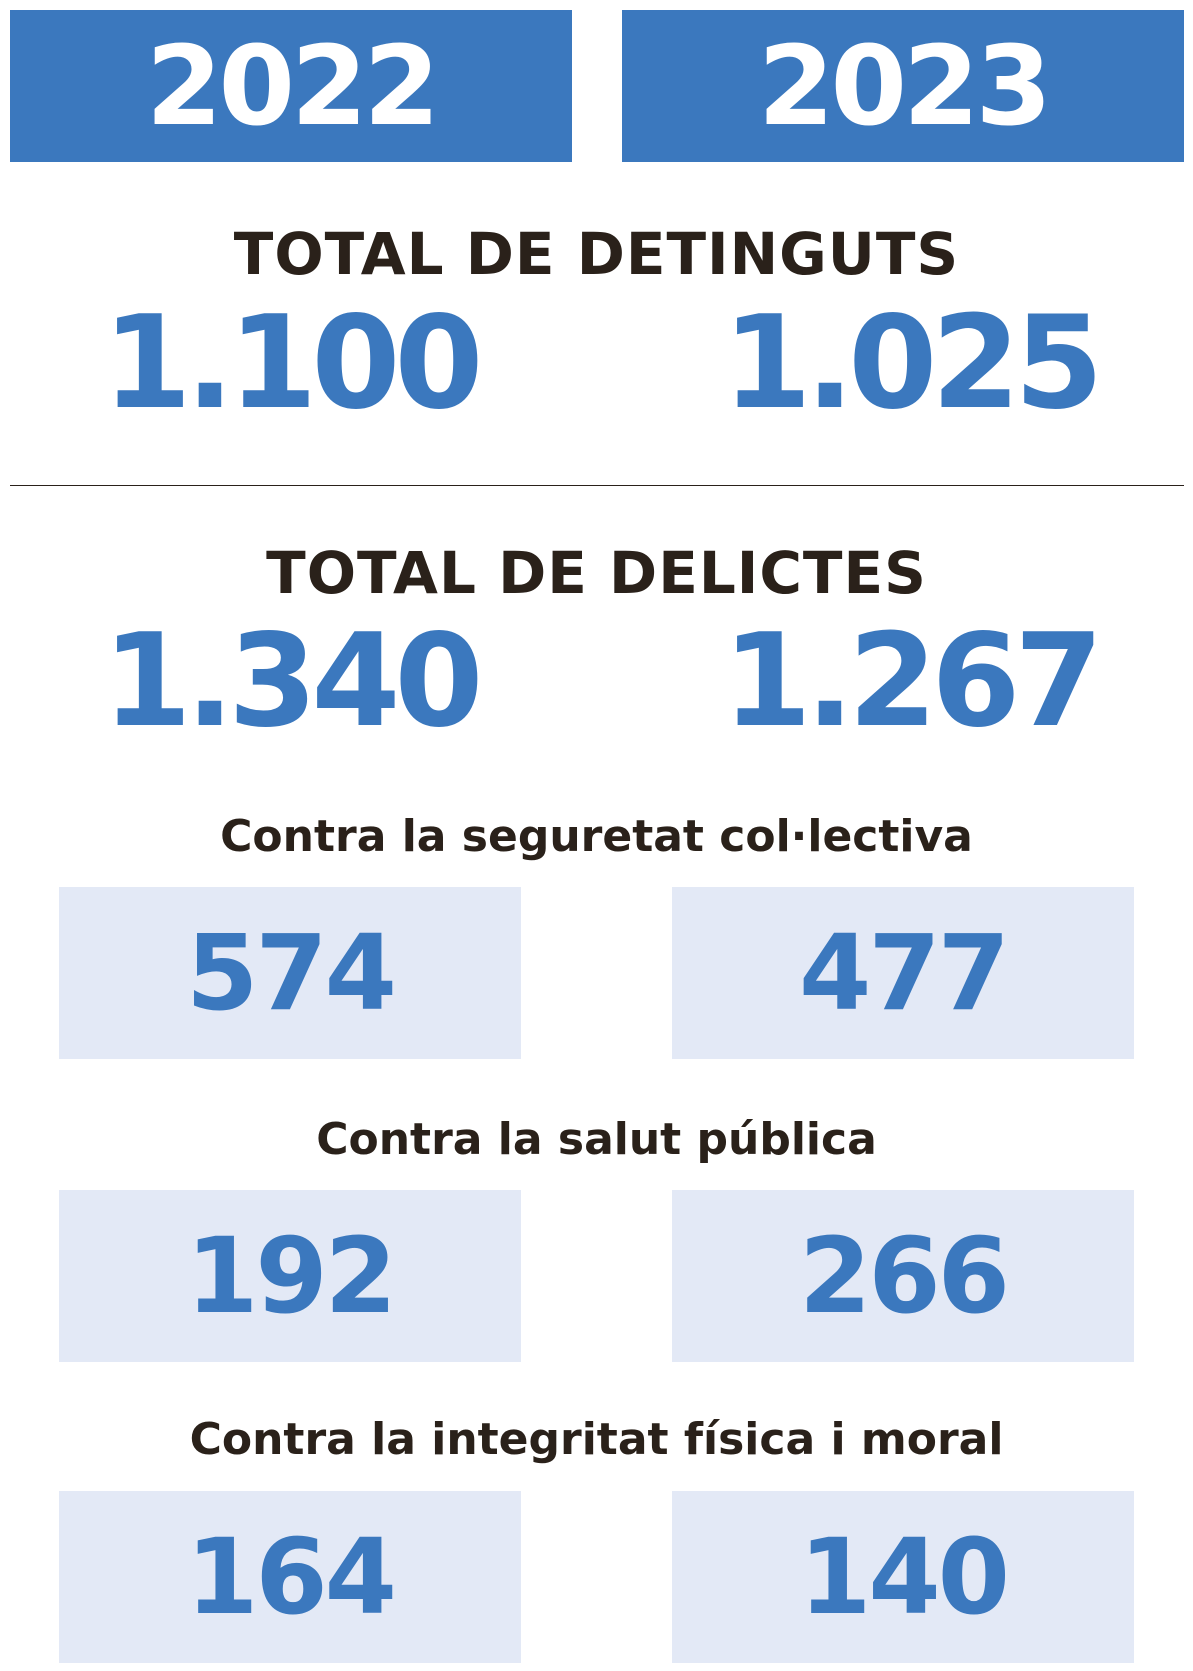 The height and width of the screenshot is (1671, 1193). Describe the element at coordinates (597, 485) in the screenshot. I see `section-divider` at that location.